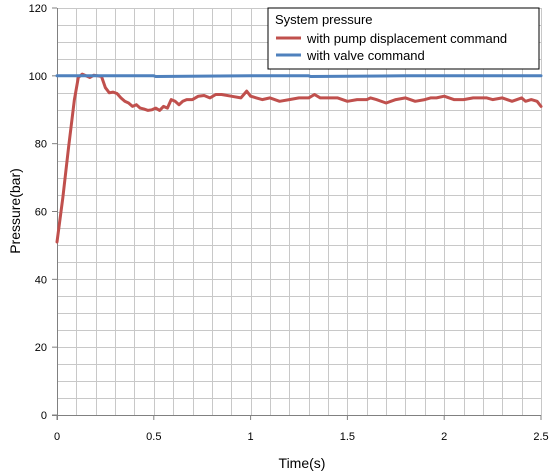 Image resolution: width=554 pixels, height=472 pixels. What do you see at coordinates (38, 9) in the screenshot?
I see `y-tick-label: 120` at bounding box center [38, 9].